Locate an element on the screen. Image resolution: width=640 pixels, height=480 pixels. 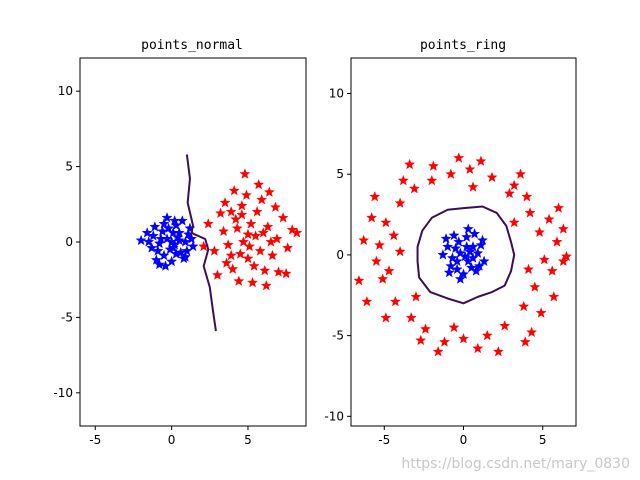
watermark-text: https://blog.csdn.net/mary_0830 is located at coordinates (515, 464).